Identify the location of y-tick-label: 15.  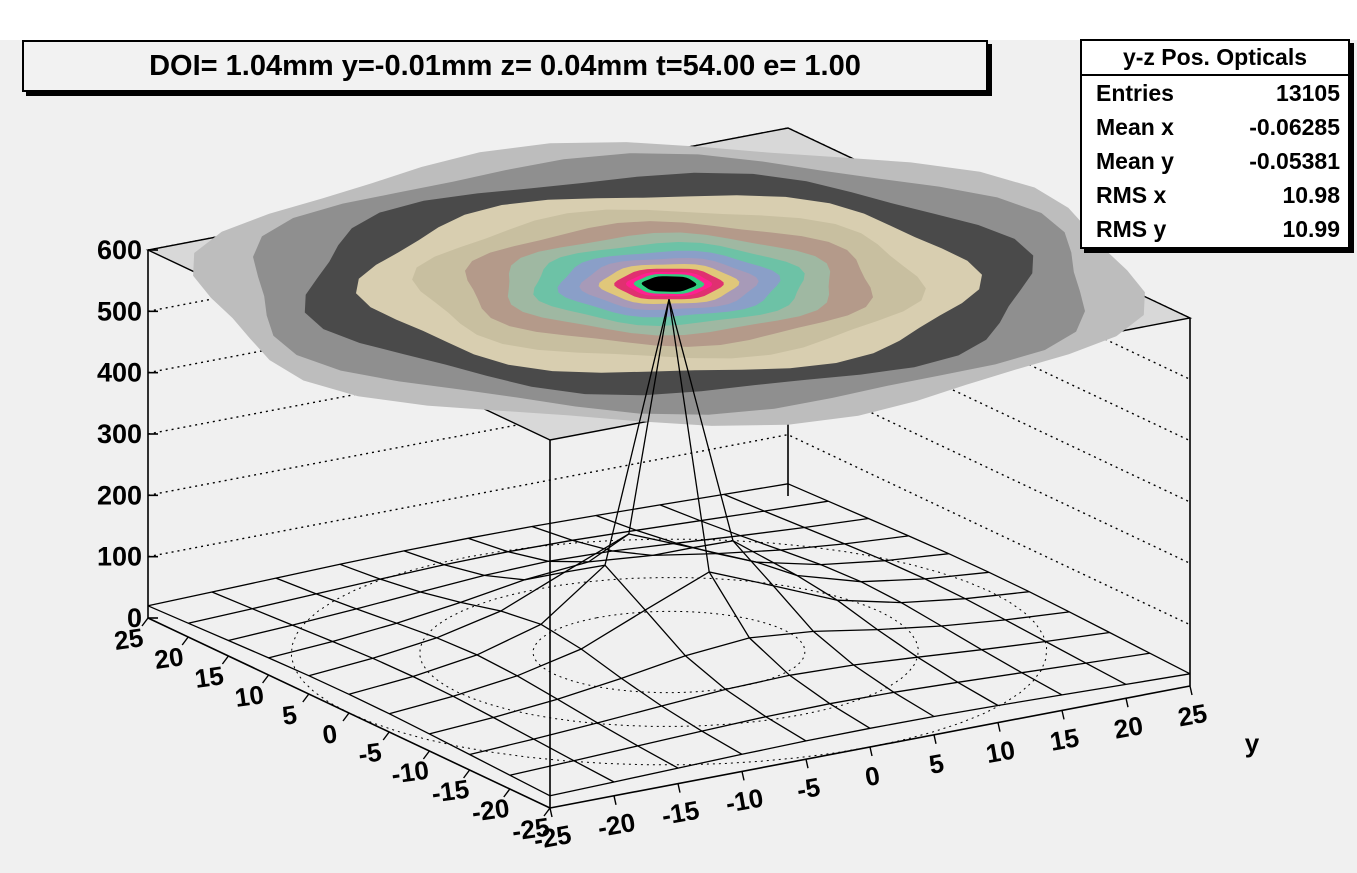
(1065, 739).